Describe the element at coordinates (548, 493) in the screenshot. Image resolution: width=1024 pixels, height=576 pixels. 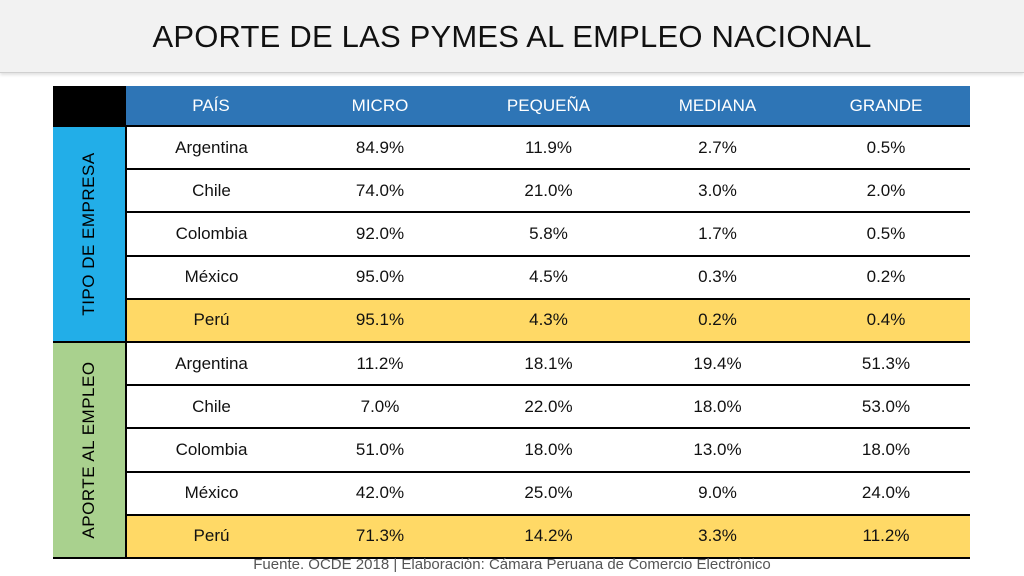
I see `value-cell: 25.0%` at that location.